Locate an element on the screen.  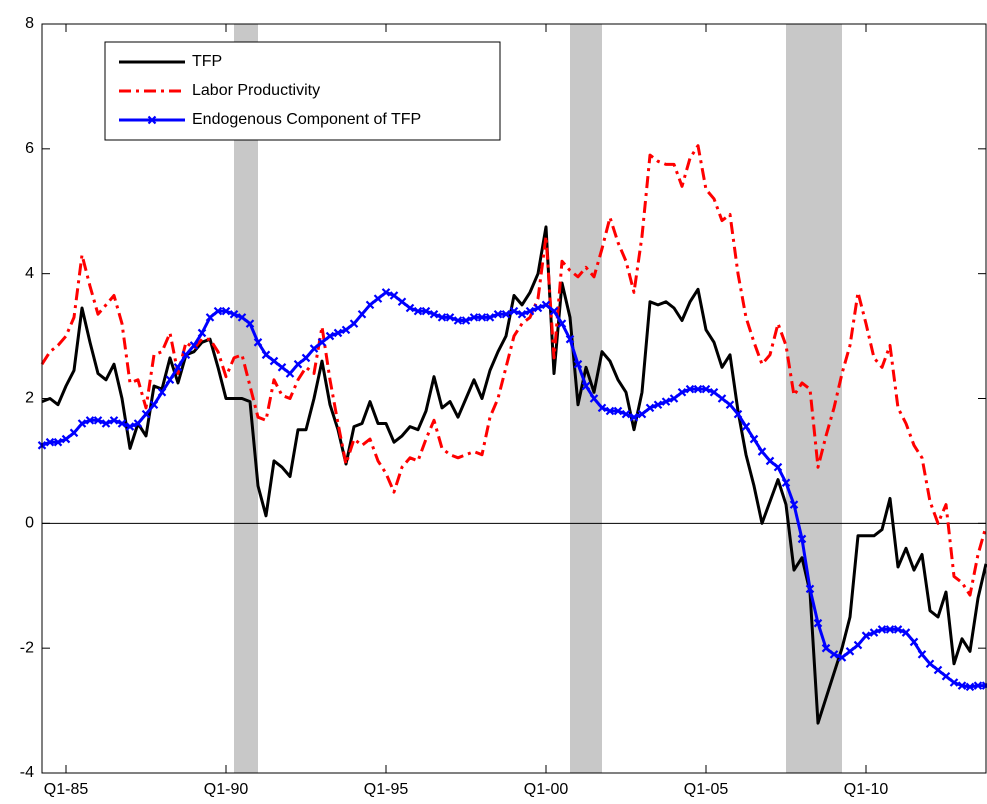
x-tick-label: Q1-05 is located at coordinates (706, 789).